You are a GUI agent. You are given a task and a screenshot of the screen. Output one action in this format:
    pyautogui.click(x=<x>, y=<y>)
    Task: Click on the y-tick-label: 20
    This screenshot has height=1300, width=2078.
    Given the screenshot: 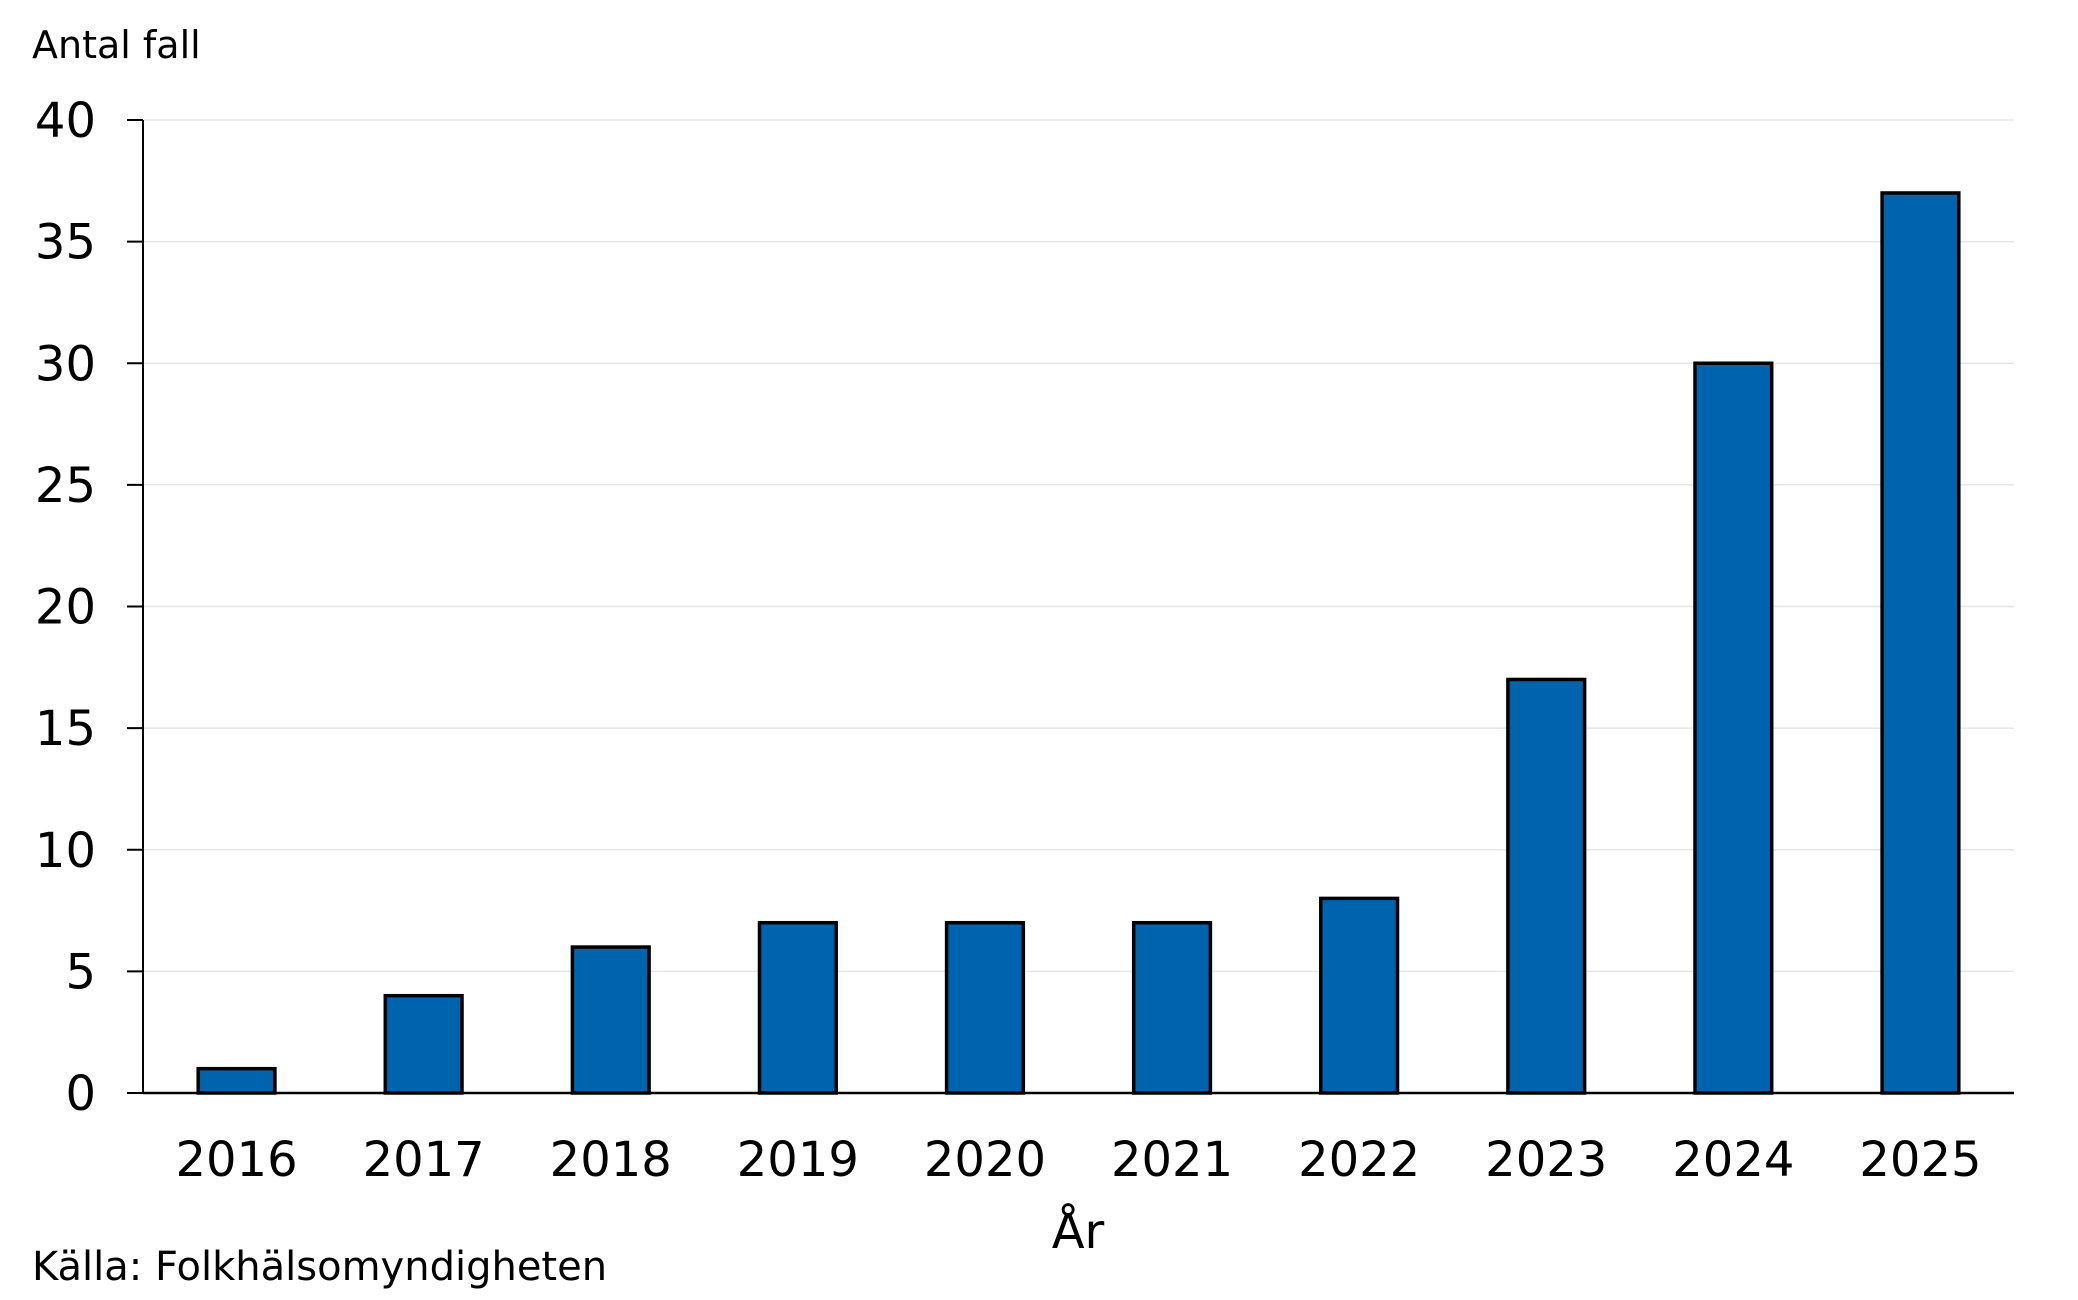 What is the action you would take?
    pyautogui.click(x=65, y=608)
    